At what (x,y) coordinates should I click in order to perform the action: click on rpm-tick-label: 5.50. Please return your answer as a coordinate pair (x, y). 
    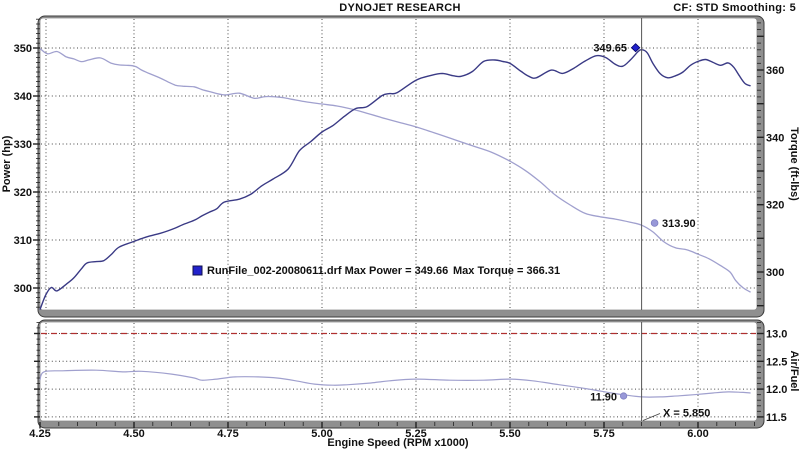
    Looking at the image, I should click on (509, 434).